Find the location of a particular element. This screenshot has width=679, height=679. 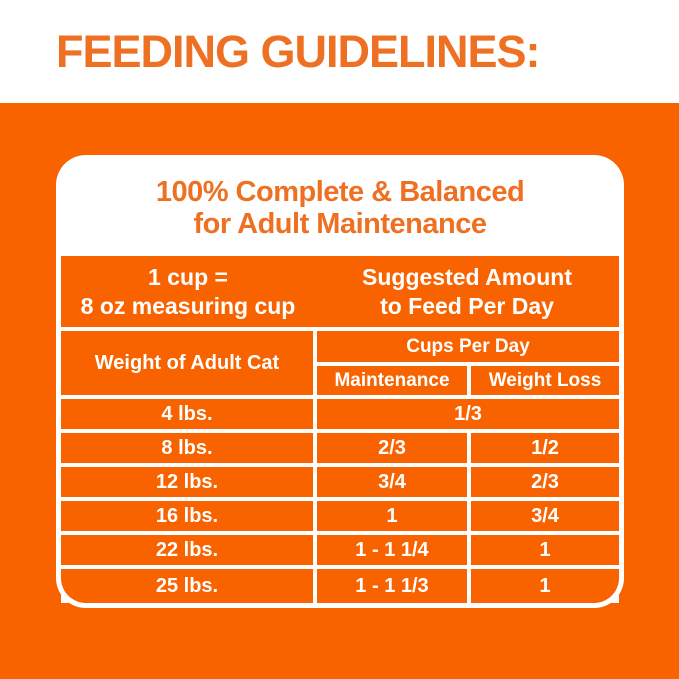

table-row-maintenance: 1 - 1 1/4 is located at coordinates (392, 550).